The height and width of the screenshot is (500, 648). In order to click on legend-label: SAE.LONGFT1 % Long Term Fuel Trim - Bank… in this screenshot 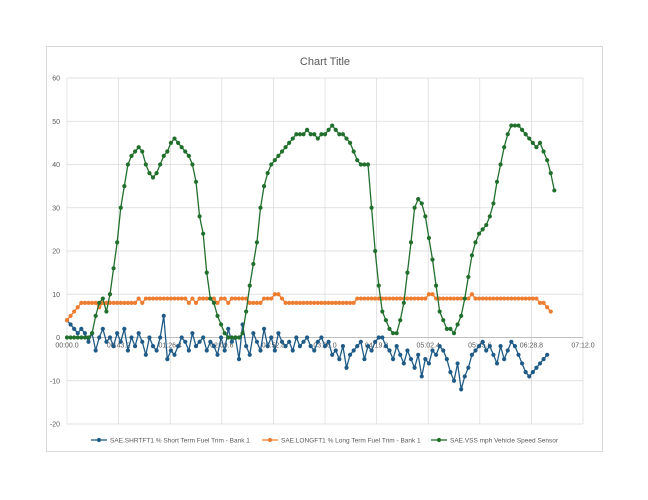, I will do `click(351, 440)`.